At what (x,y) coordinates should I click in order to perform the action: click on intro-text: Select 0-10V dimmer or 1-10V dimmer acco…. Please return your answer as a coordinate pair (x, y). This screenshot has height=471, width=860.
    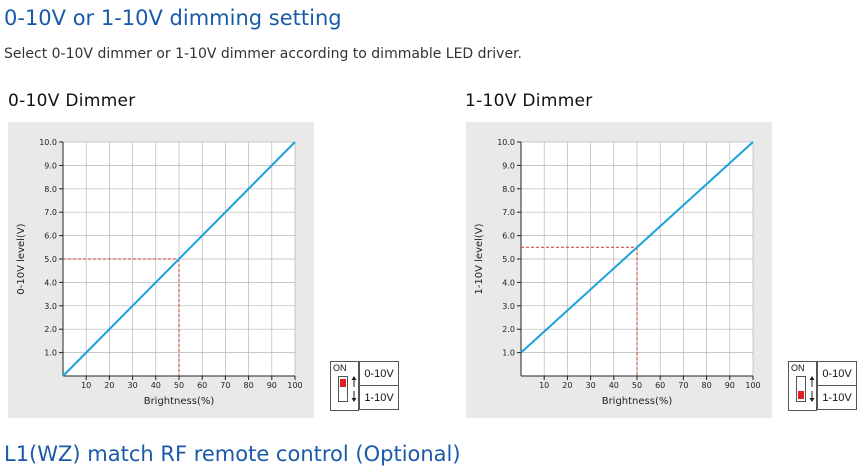
    Looking at the image, I should click on (263, 54).